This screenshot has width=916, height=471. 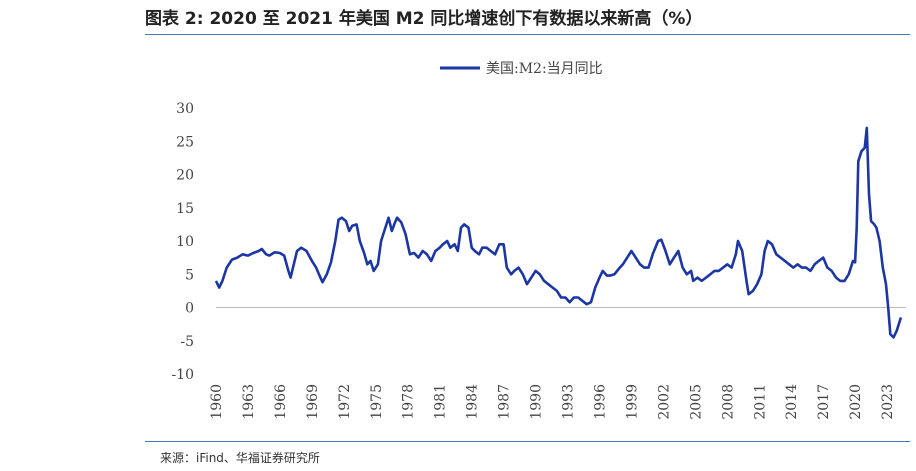 I want to click on y-tick-label: 0, so click(x=189, y=309).